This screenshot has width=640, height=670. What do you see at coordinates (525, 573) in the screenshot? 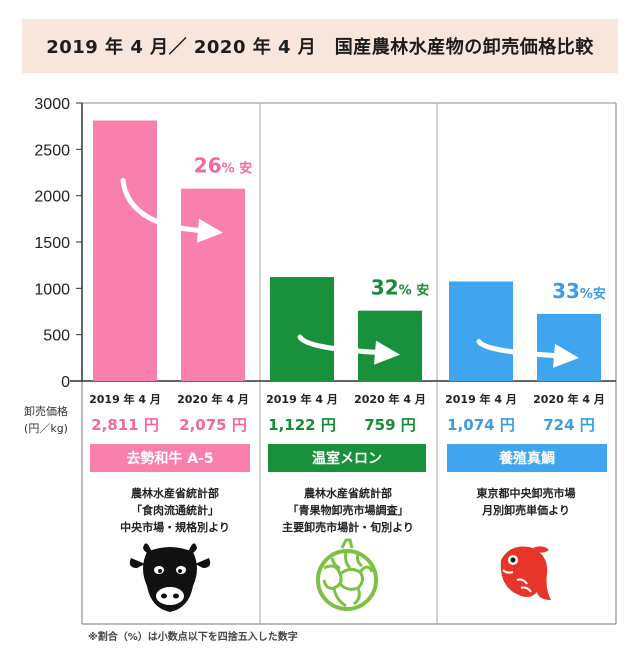
I see `sea-bream-icon` at bounding box center [525, 573].